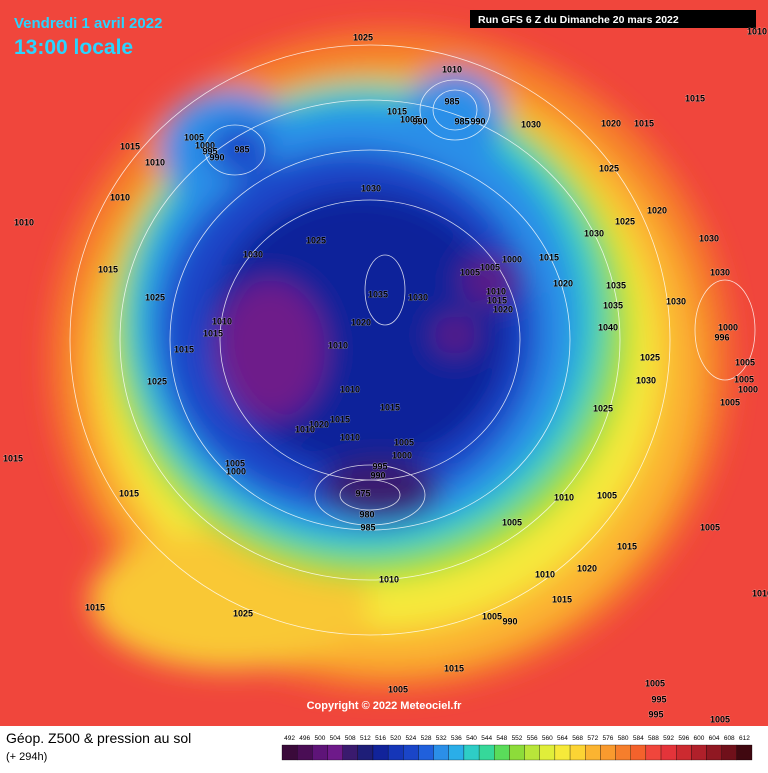 Image resolution: width=768 pixels, height=773 pixels. What do you see at coordinates (366, 514) in the screenshot?
I see `isobar-label: 980` at bounding box center [366, 514].